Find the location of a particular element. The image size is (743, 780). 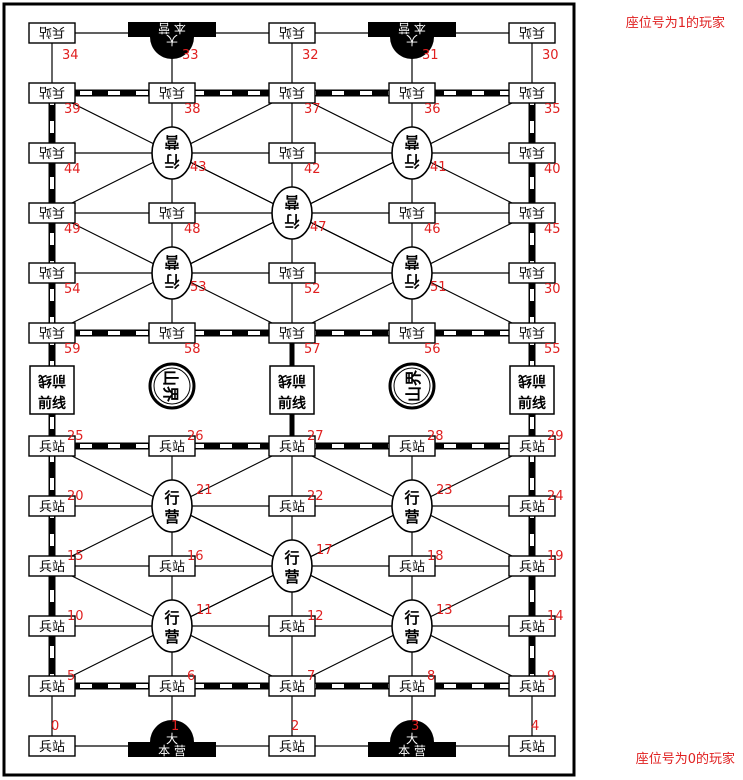

position-number: 19 is located at coordinates (555, 556).